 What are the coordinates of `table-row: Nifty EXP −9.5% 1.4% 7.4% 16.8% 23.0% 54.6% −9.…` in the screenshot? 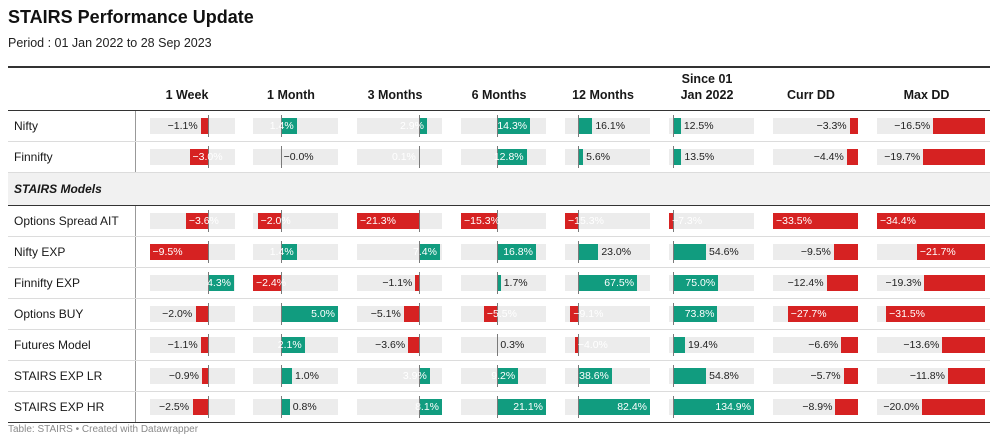 It's located at (499, 252).